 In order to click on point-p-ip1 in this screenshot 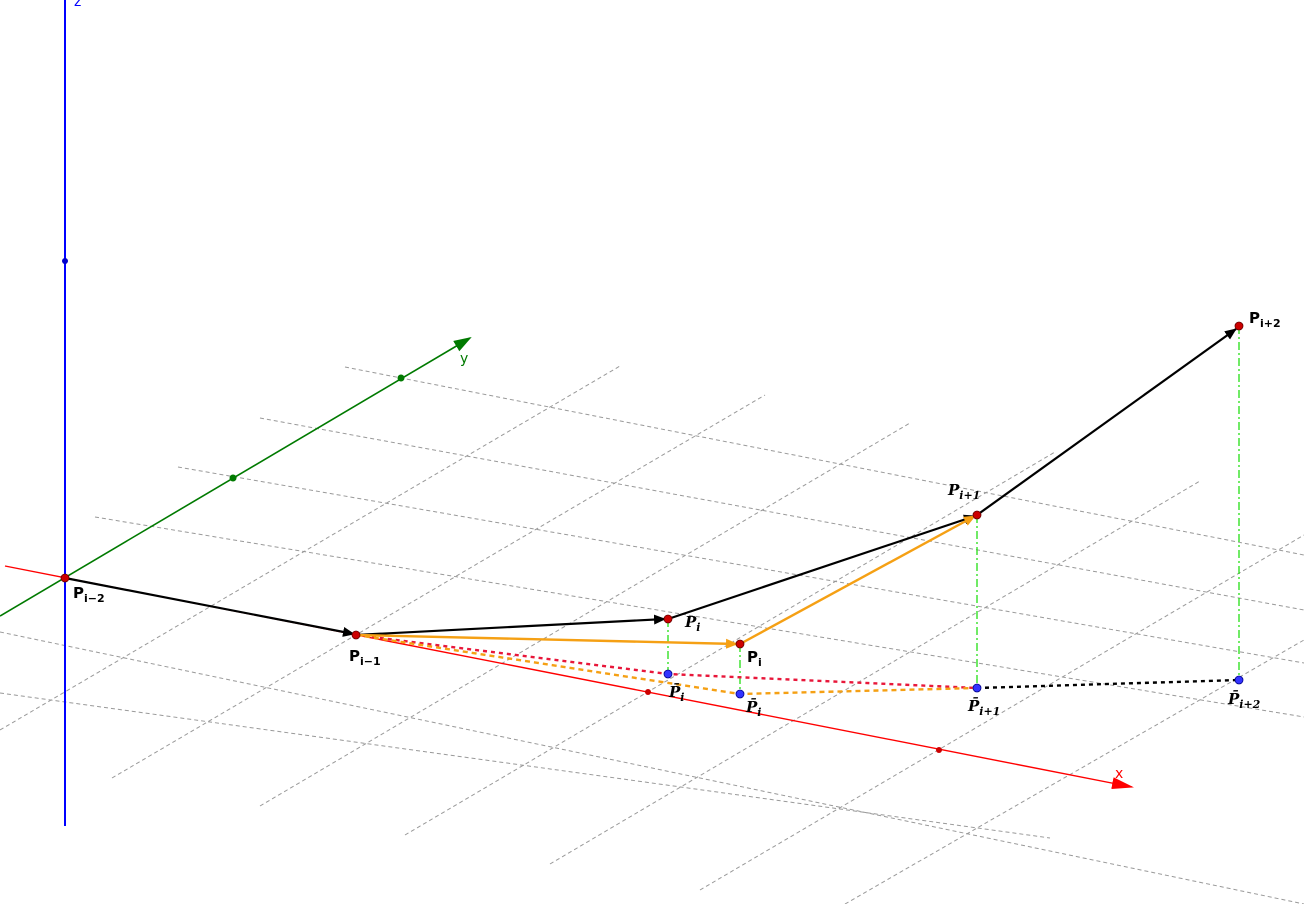, I will do `click(977, 515)`.